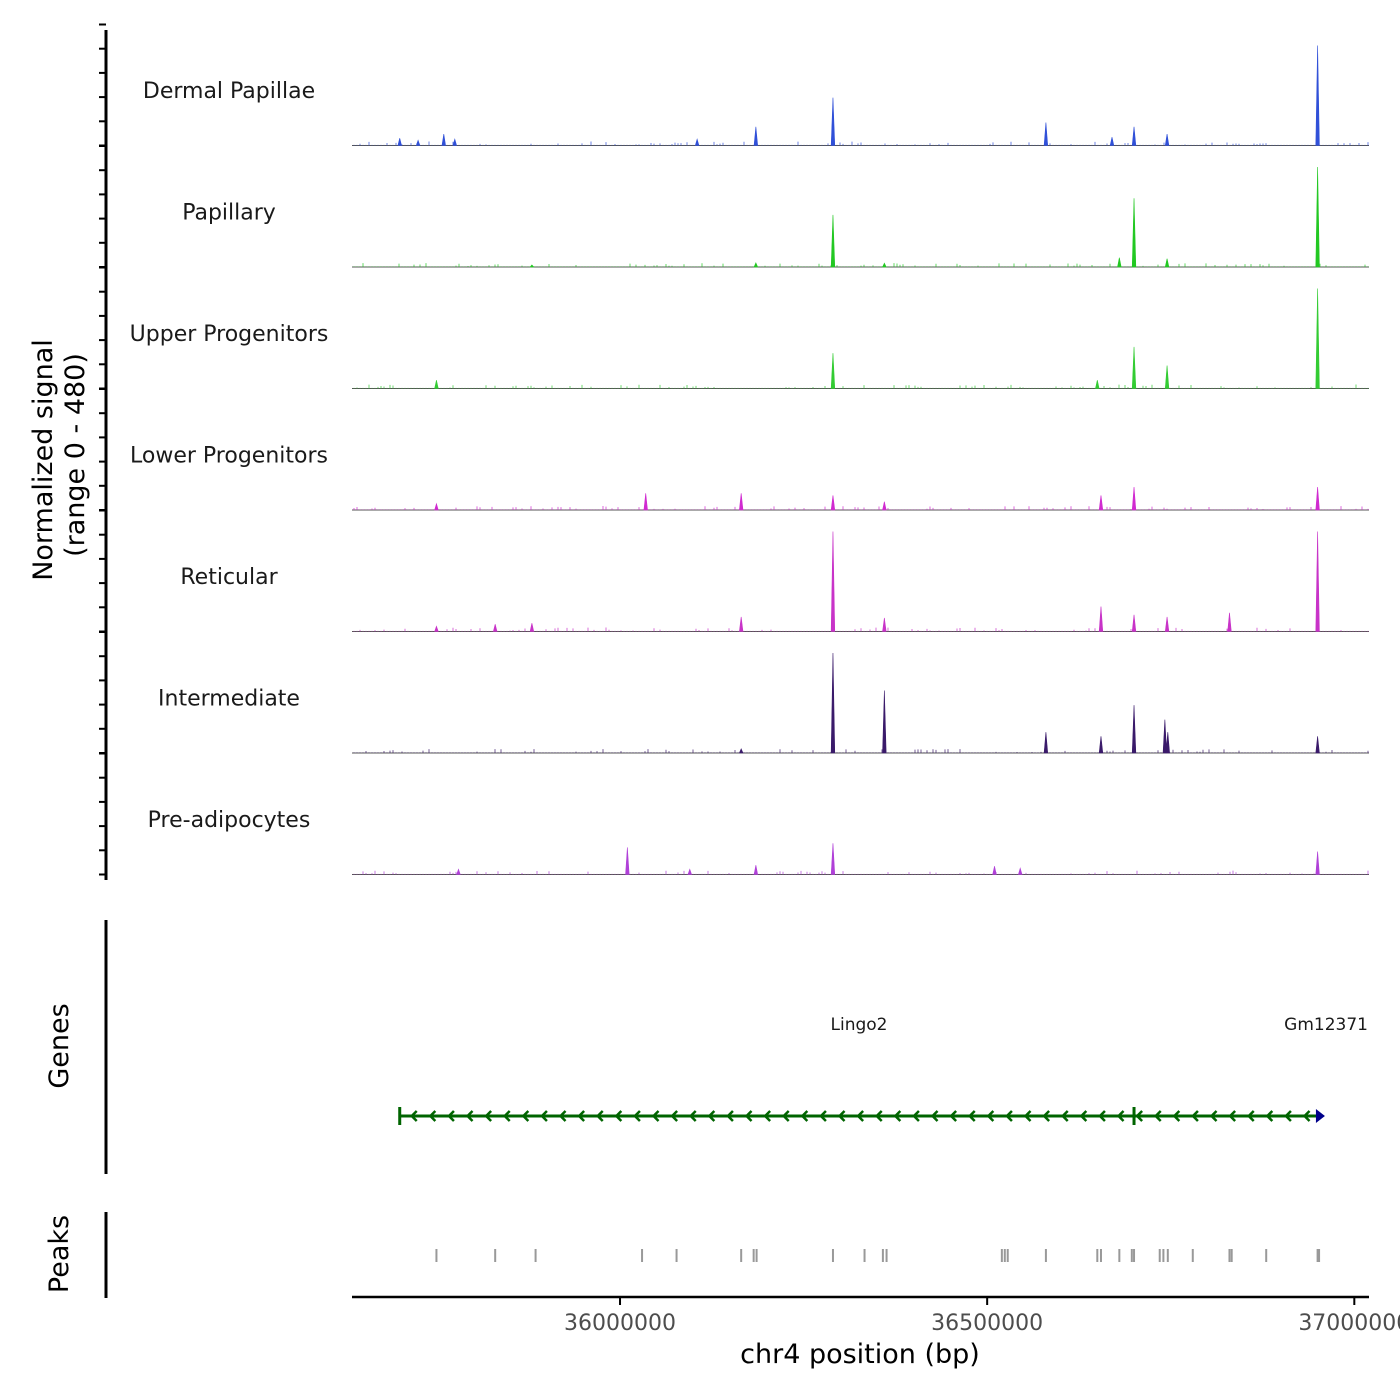  I want to click on x-tick-label: 36000000, so click(620, 1323).